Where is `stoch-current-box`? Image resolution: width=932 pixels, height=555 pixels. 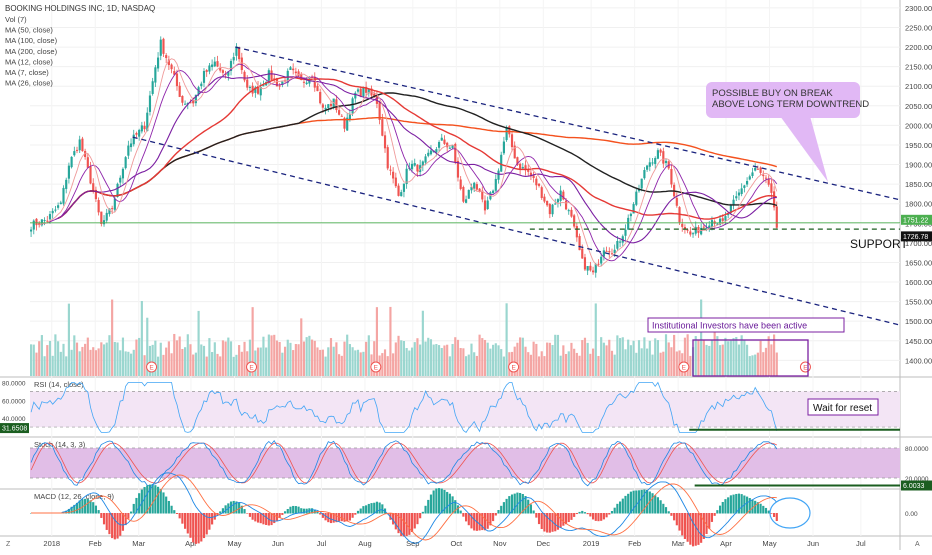 stoch-current-box is located at coordinates (916, 485).